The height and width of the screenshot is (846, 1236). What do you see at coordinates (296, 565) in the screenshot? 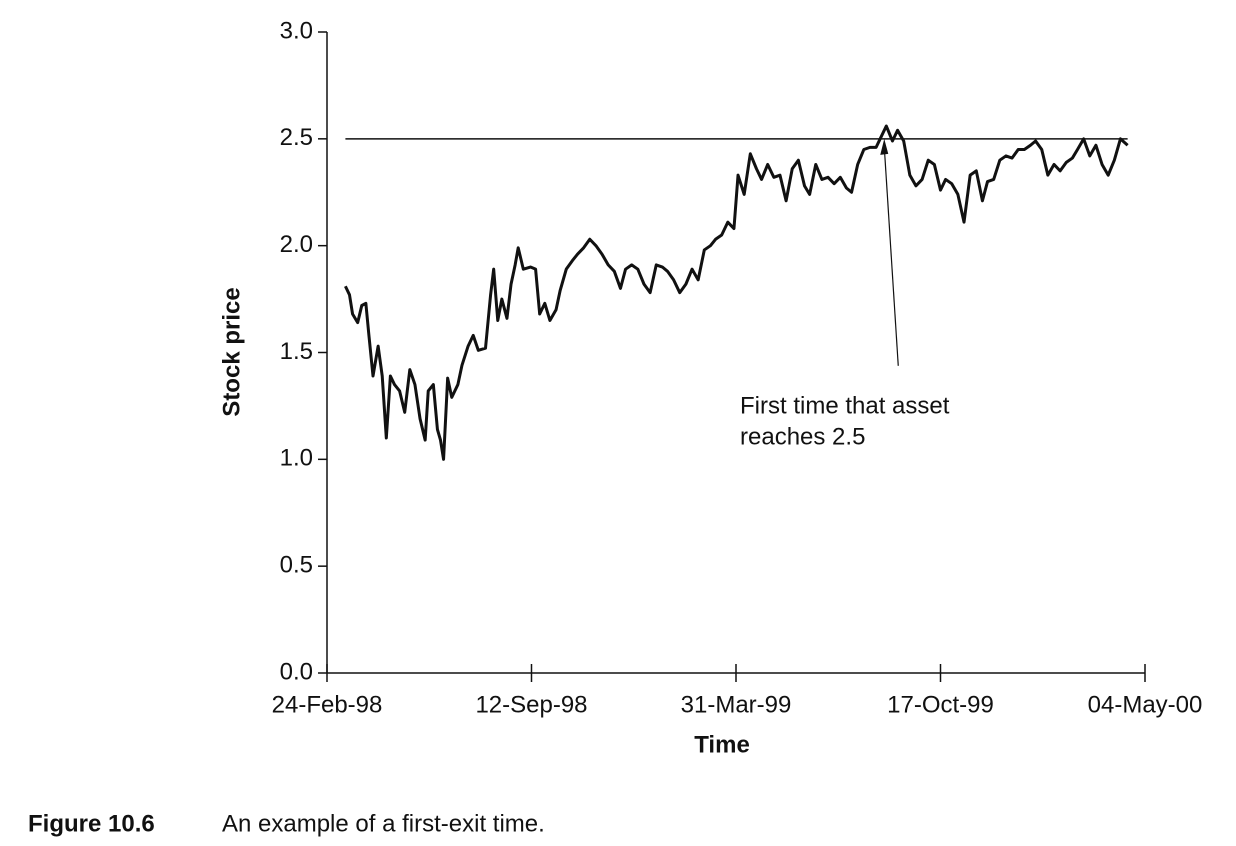
I see `y-tick-label: 0.5` at bounding box center [296, 565].